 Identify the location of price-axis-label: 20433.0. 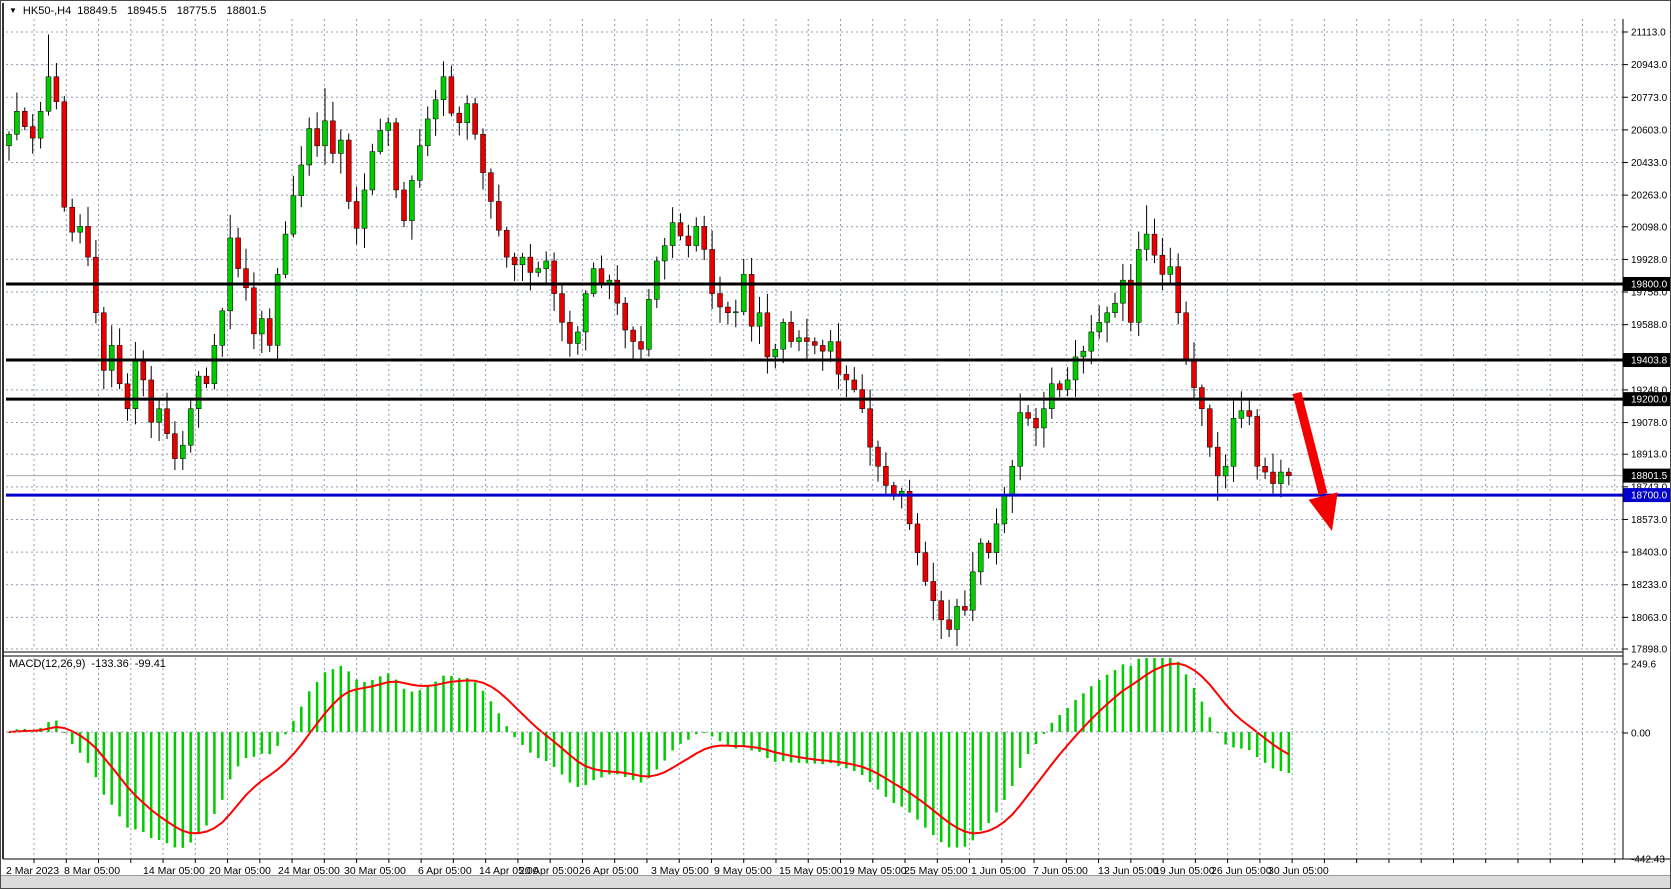
(1649, 163).